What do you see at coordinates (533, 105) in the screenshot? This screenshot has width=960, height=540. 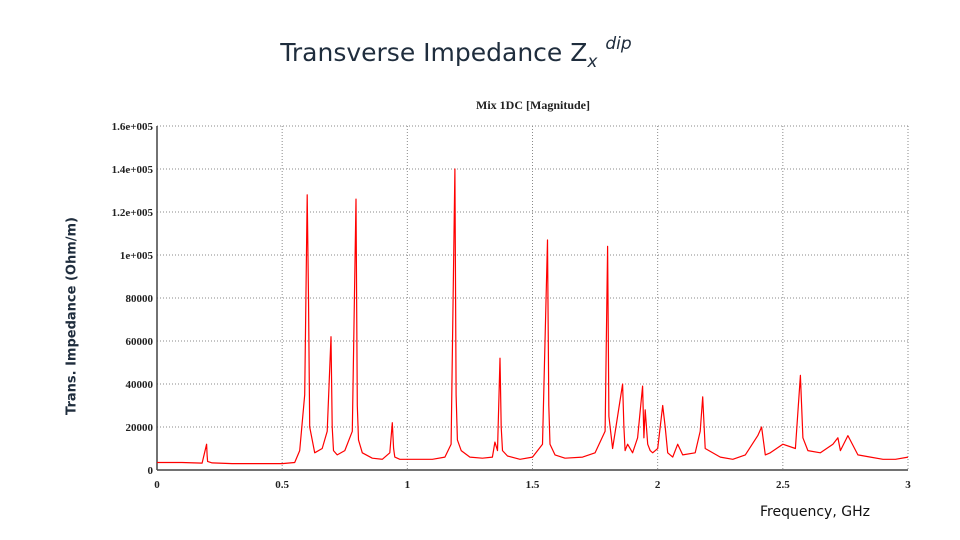 I see `plot-title: Mix 1DC [Magnitude]` at bounding box center [533, 105].